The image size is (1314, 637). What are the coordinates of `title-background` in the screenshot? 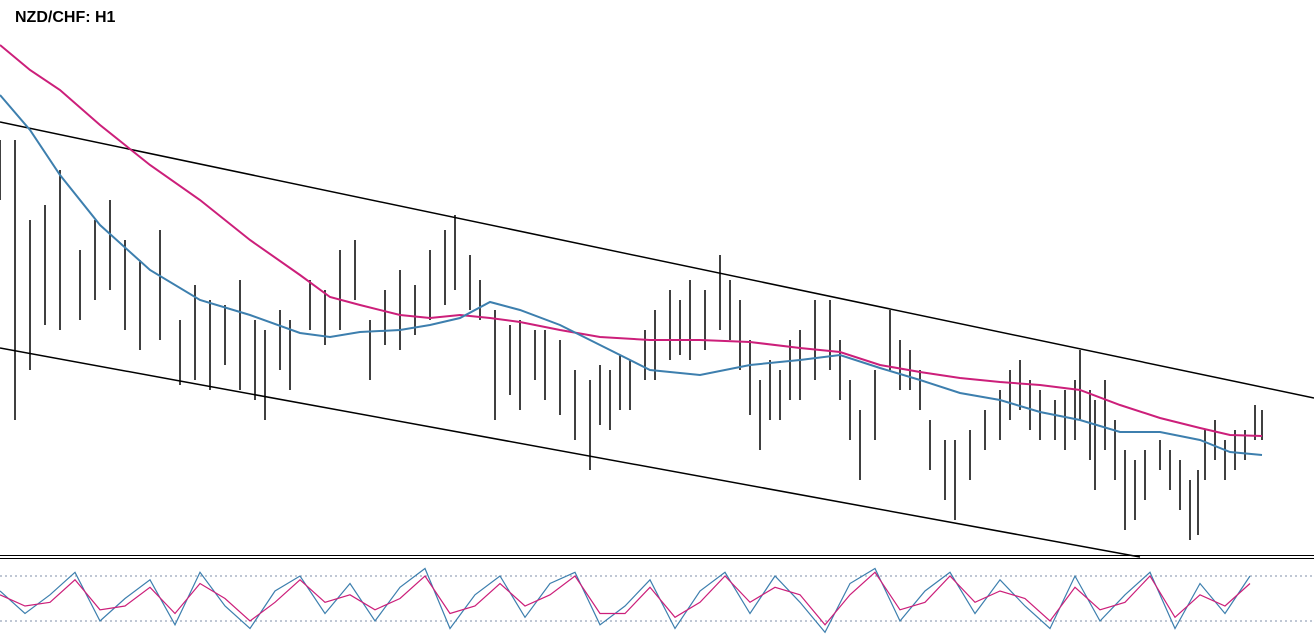 It's located at (80, 17).